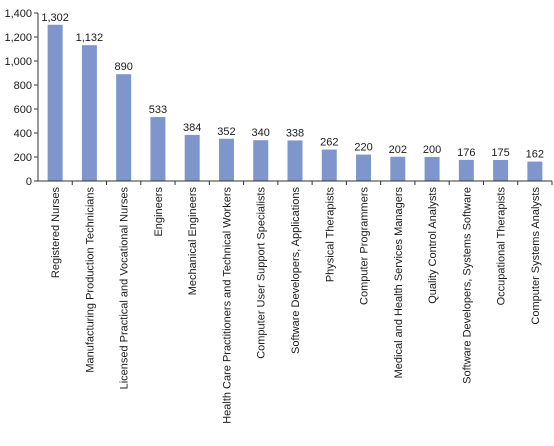  What do you see at coordinates (502, 246) in the screenshot?
I see `x-category-label: Occupational Therapists` at bounding box center [502, 246].